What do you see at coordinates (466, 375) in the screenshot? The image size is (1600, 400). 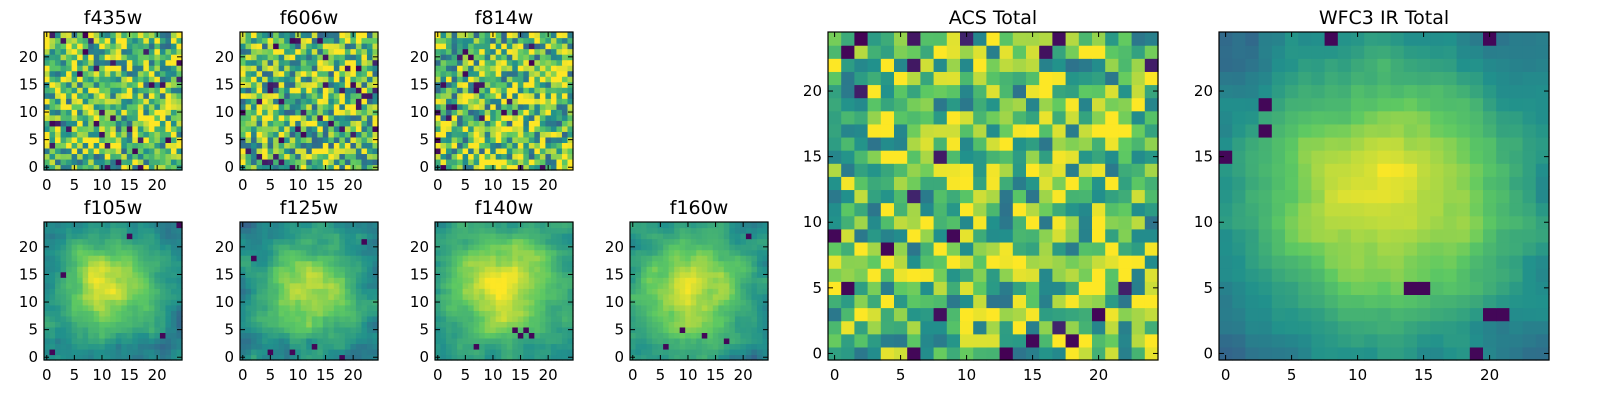 I see `x-tick-label: 5` at bounding box center [466, 375].